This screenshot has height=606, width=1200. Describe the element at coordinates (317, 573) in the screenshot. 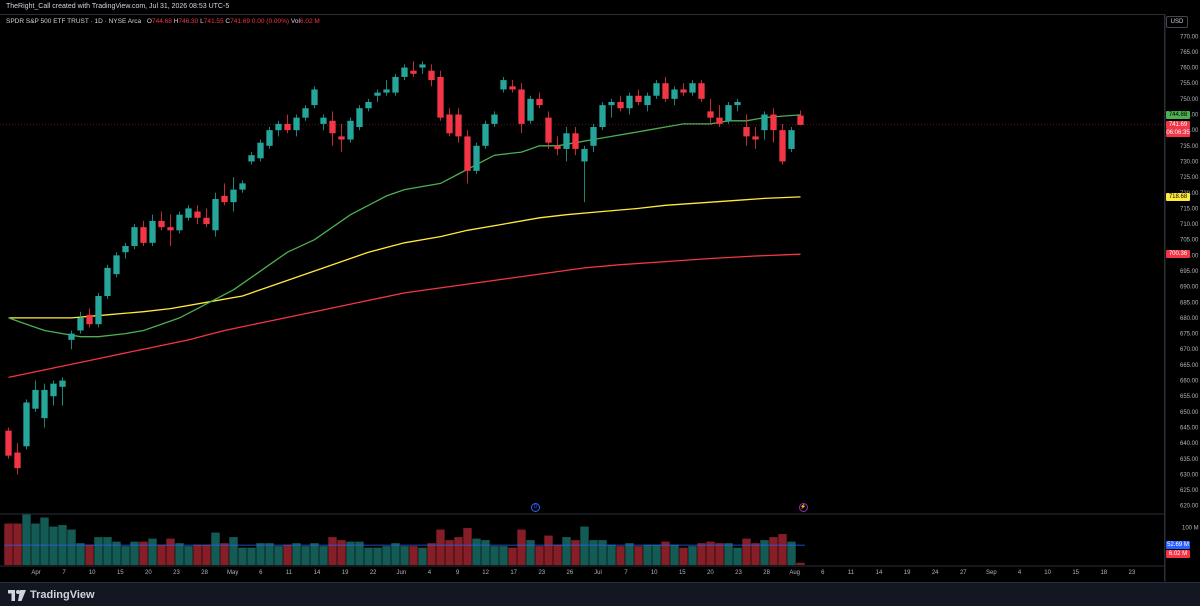

I see `time-axis-label: 14` at that location.